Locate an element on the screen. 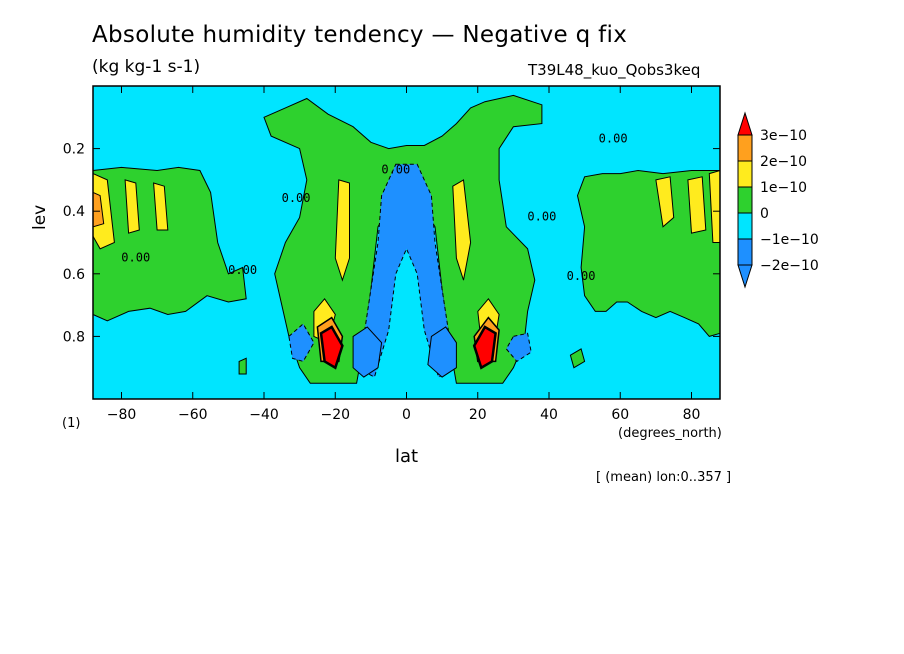 Image resolution: width=904 pixels, height=654 pixels. x-axis-label: lat is located at coordinates (407, 456).